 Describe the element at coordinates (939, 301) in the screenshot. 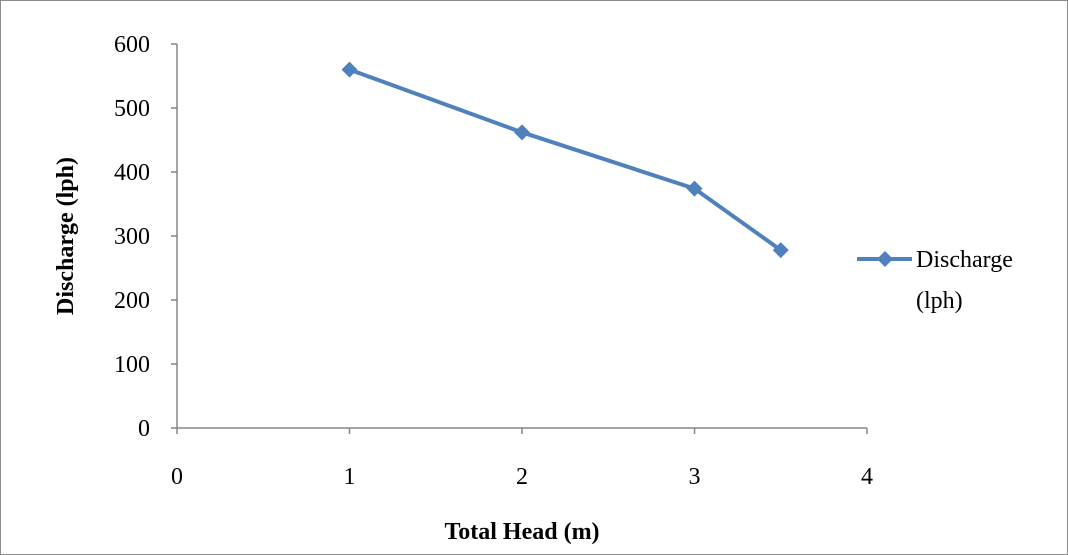

I see `legend-label-line2: (lph)` at that location.